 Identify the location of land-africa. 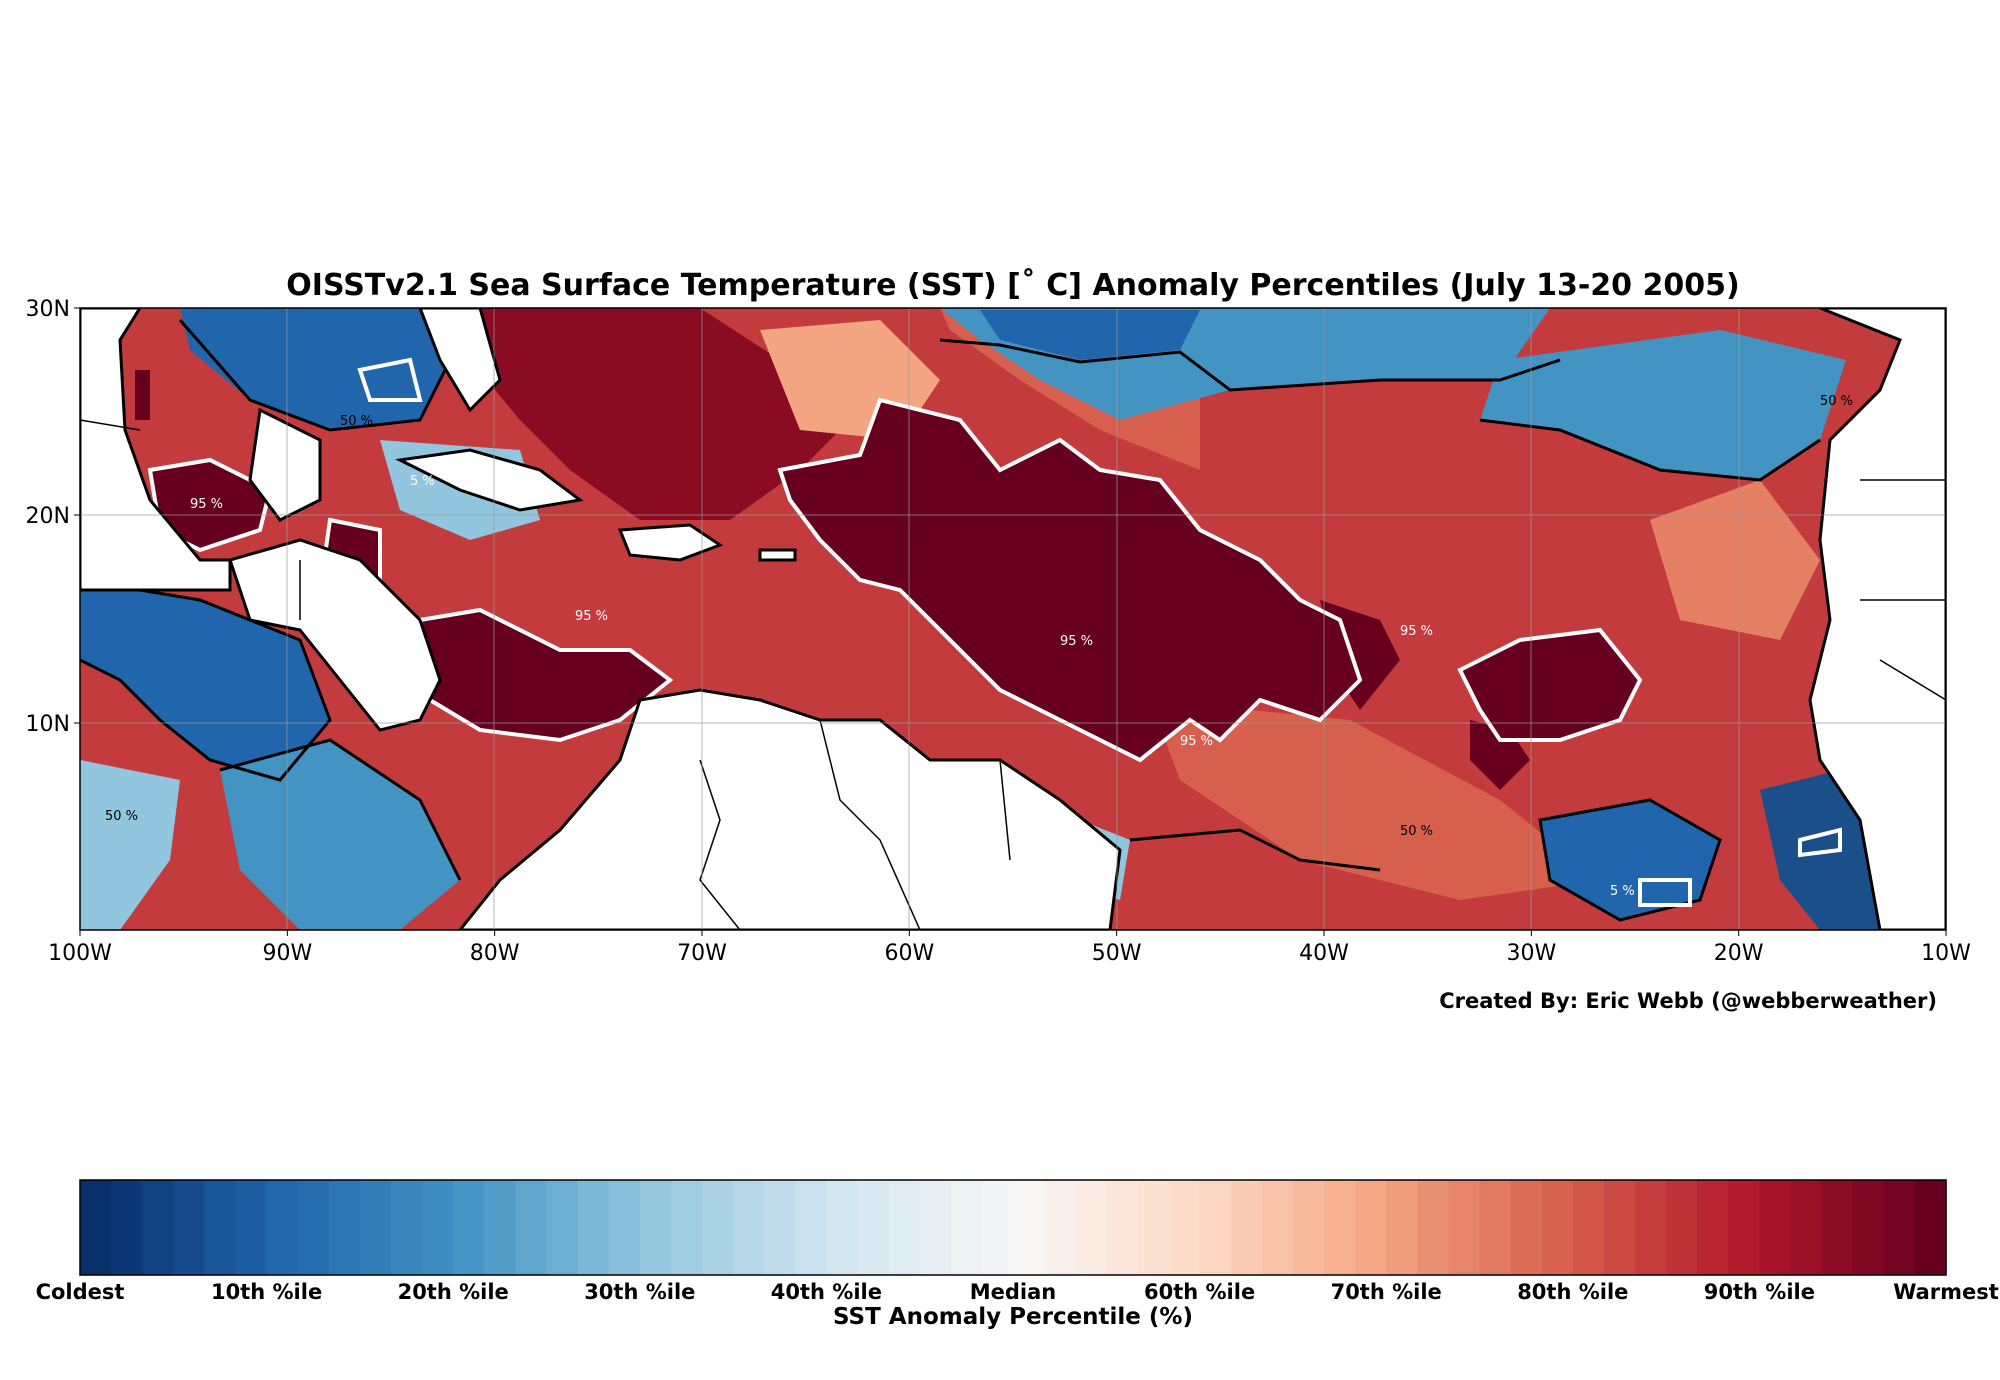
(1877, 619).